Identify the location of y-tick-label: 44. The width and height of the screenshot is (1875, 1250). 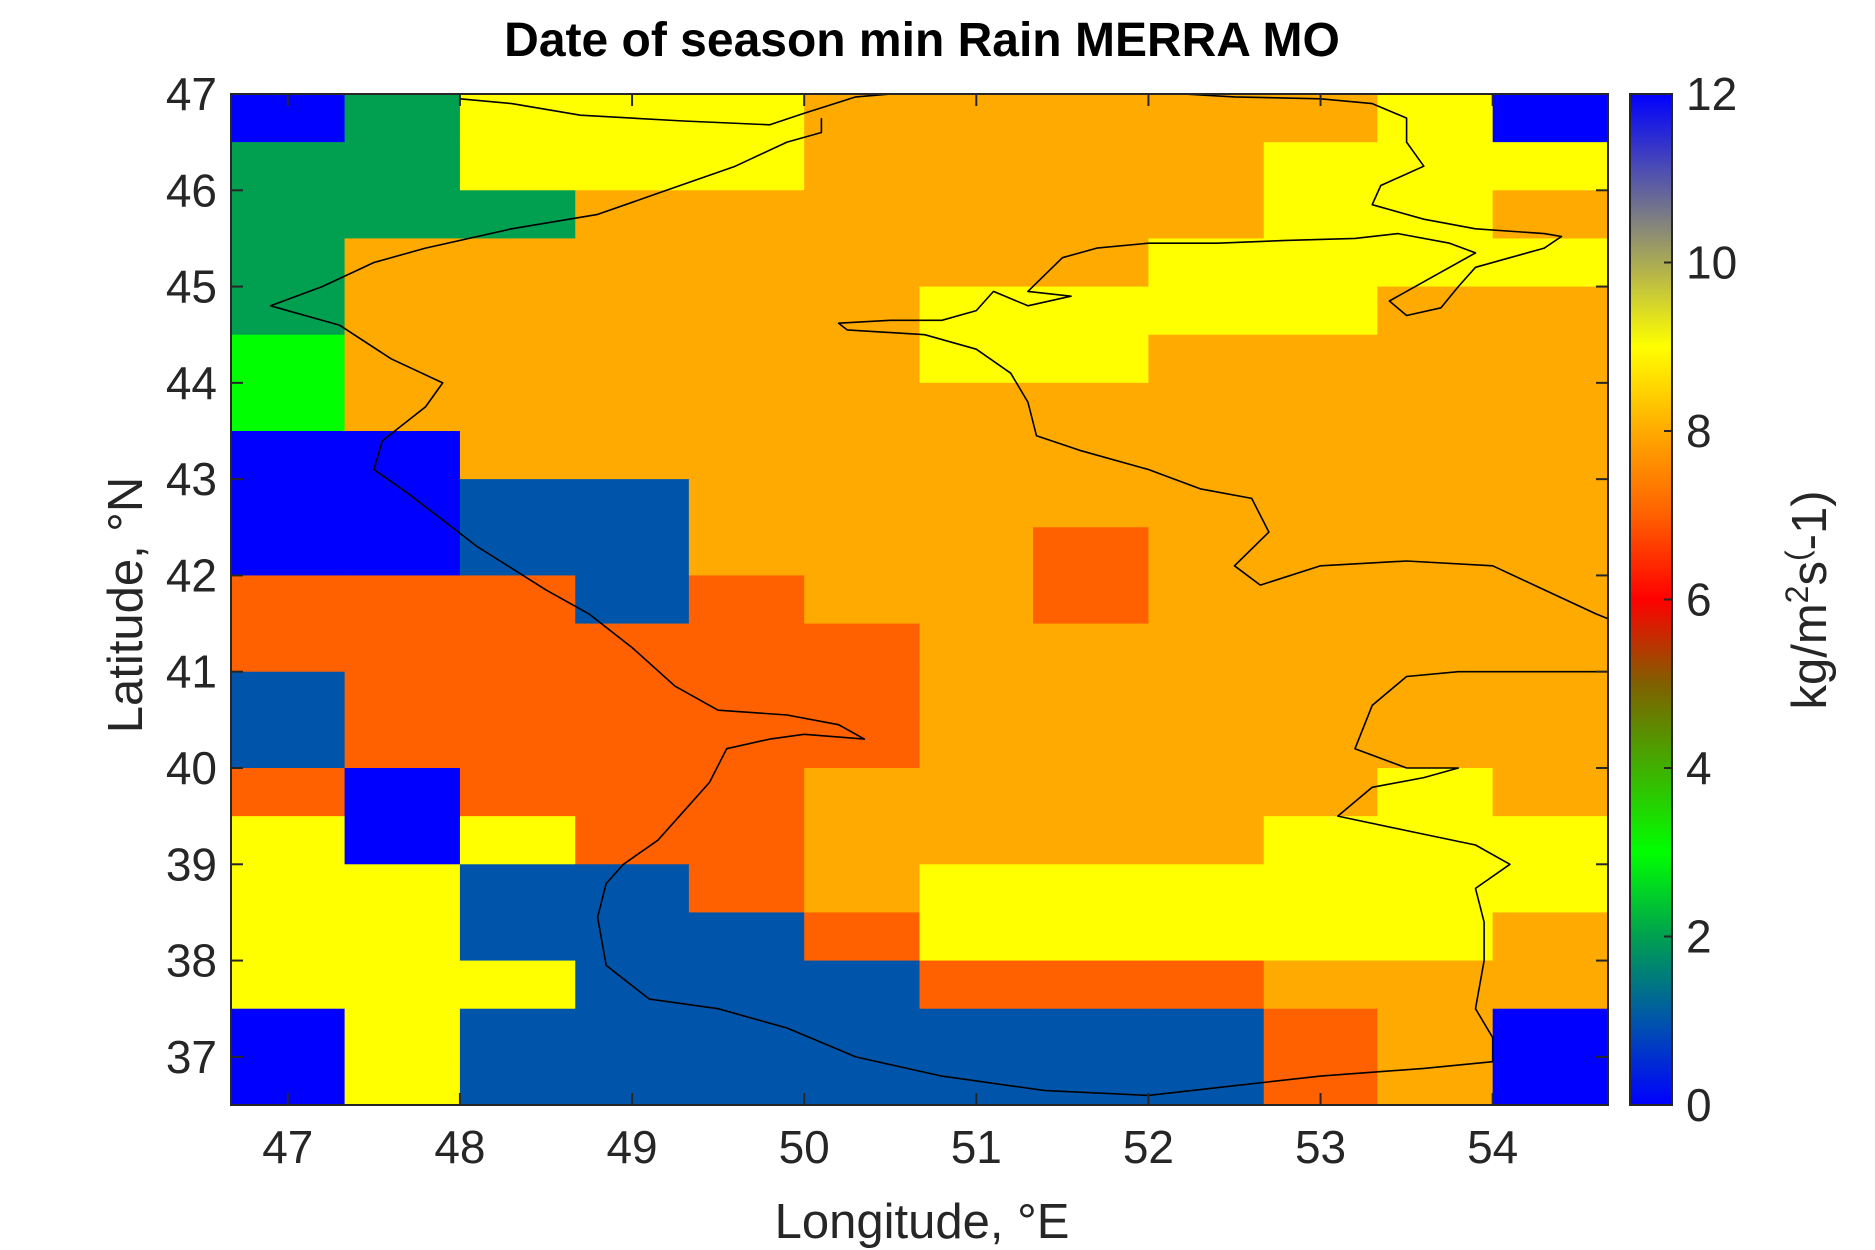
(191, 383).